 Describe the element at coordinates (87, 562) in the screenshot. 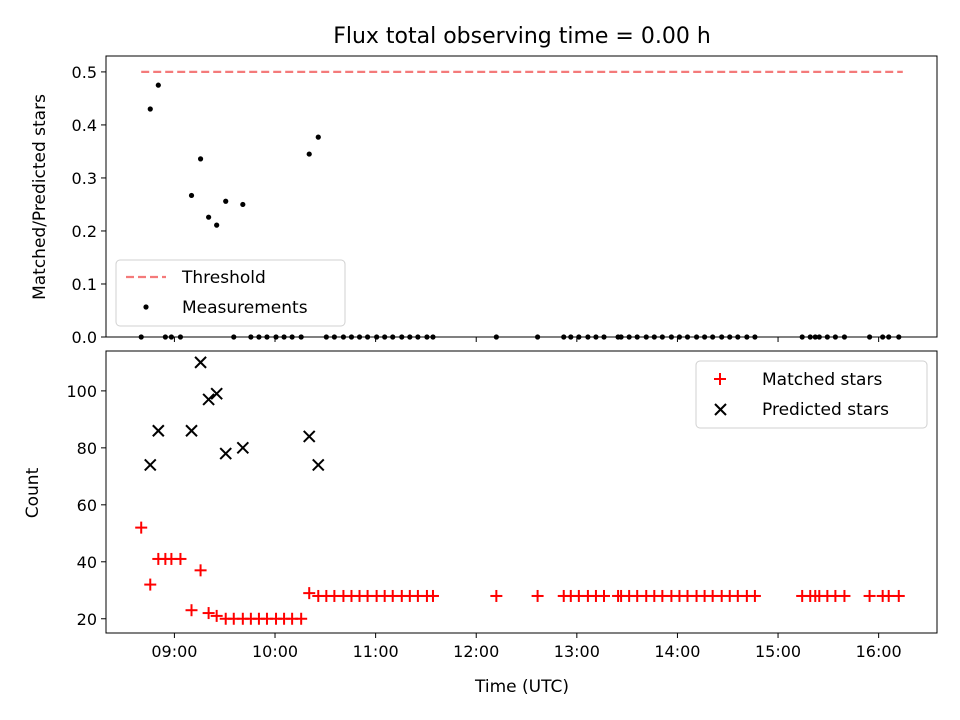

I see `count-y-tick-label: 40` at that location.